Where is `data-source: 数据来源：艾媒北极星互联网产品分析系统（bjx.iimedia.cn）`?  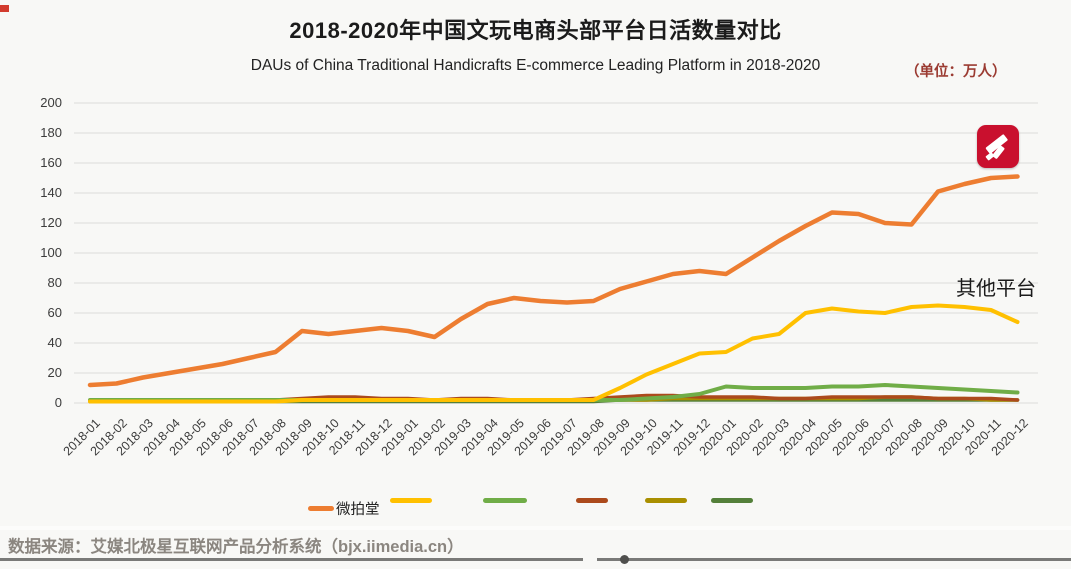 data-source: 数据来源：艾媒北极星互联网产品分析系统（bjx.iimedia.cn） is located at coordinates (236, 547).